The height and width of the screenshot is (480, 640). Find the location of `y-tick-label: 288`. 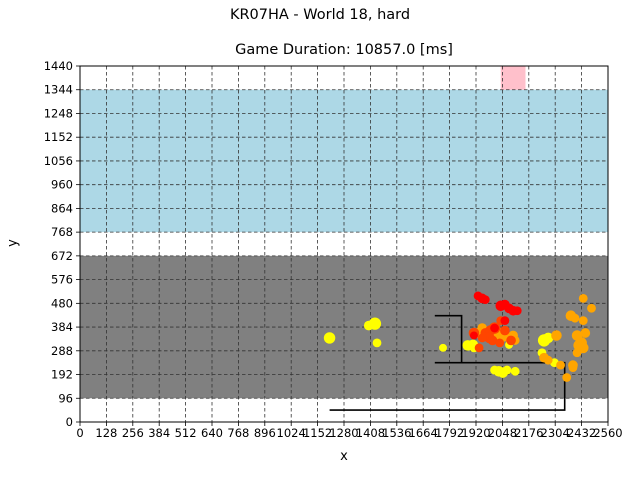

y-tick-label: 288 is located at coordinates (62, 351).